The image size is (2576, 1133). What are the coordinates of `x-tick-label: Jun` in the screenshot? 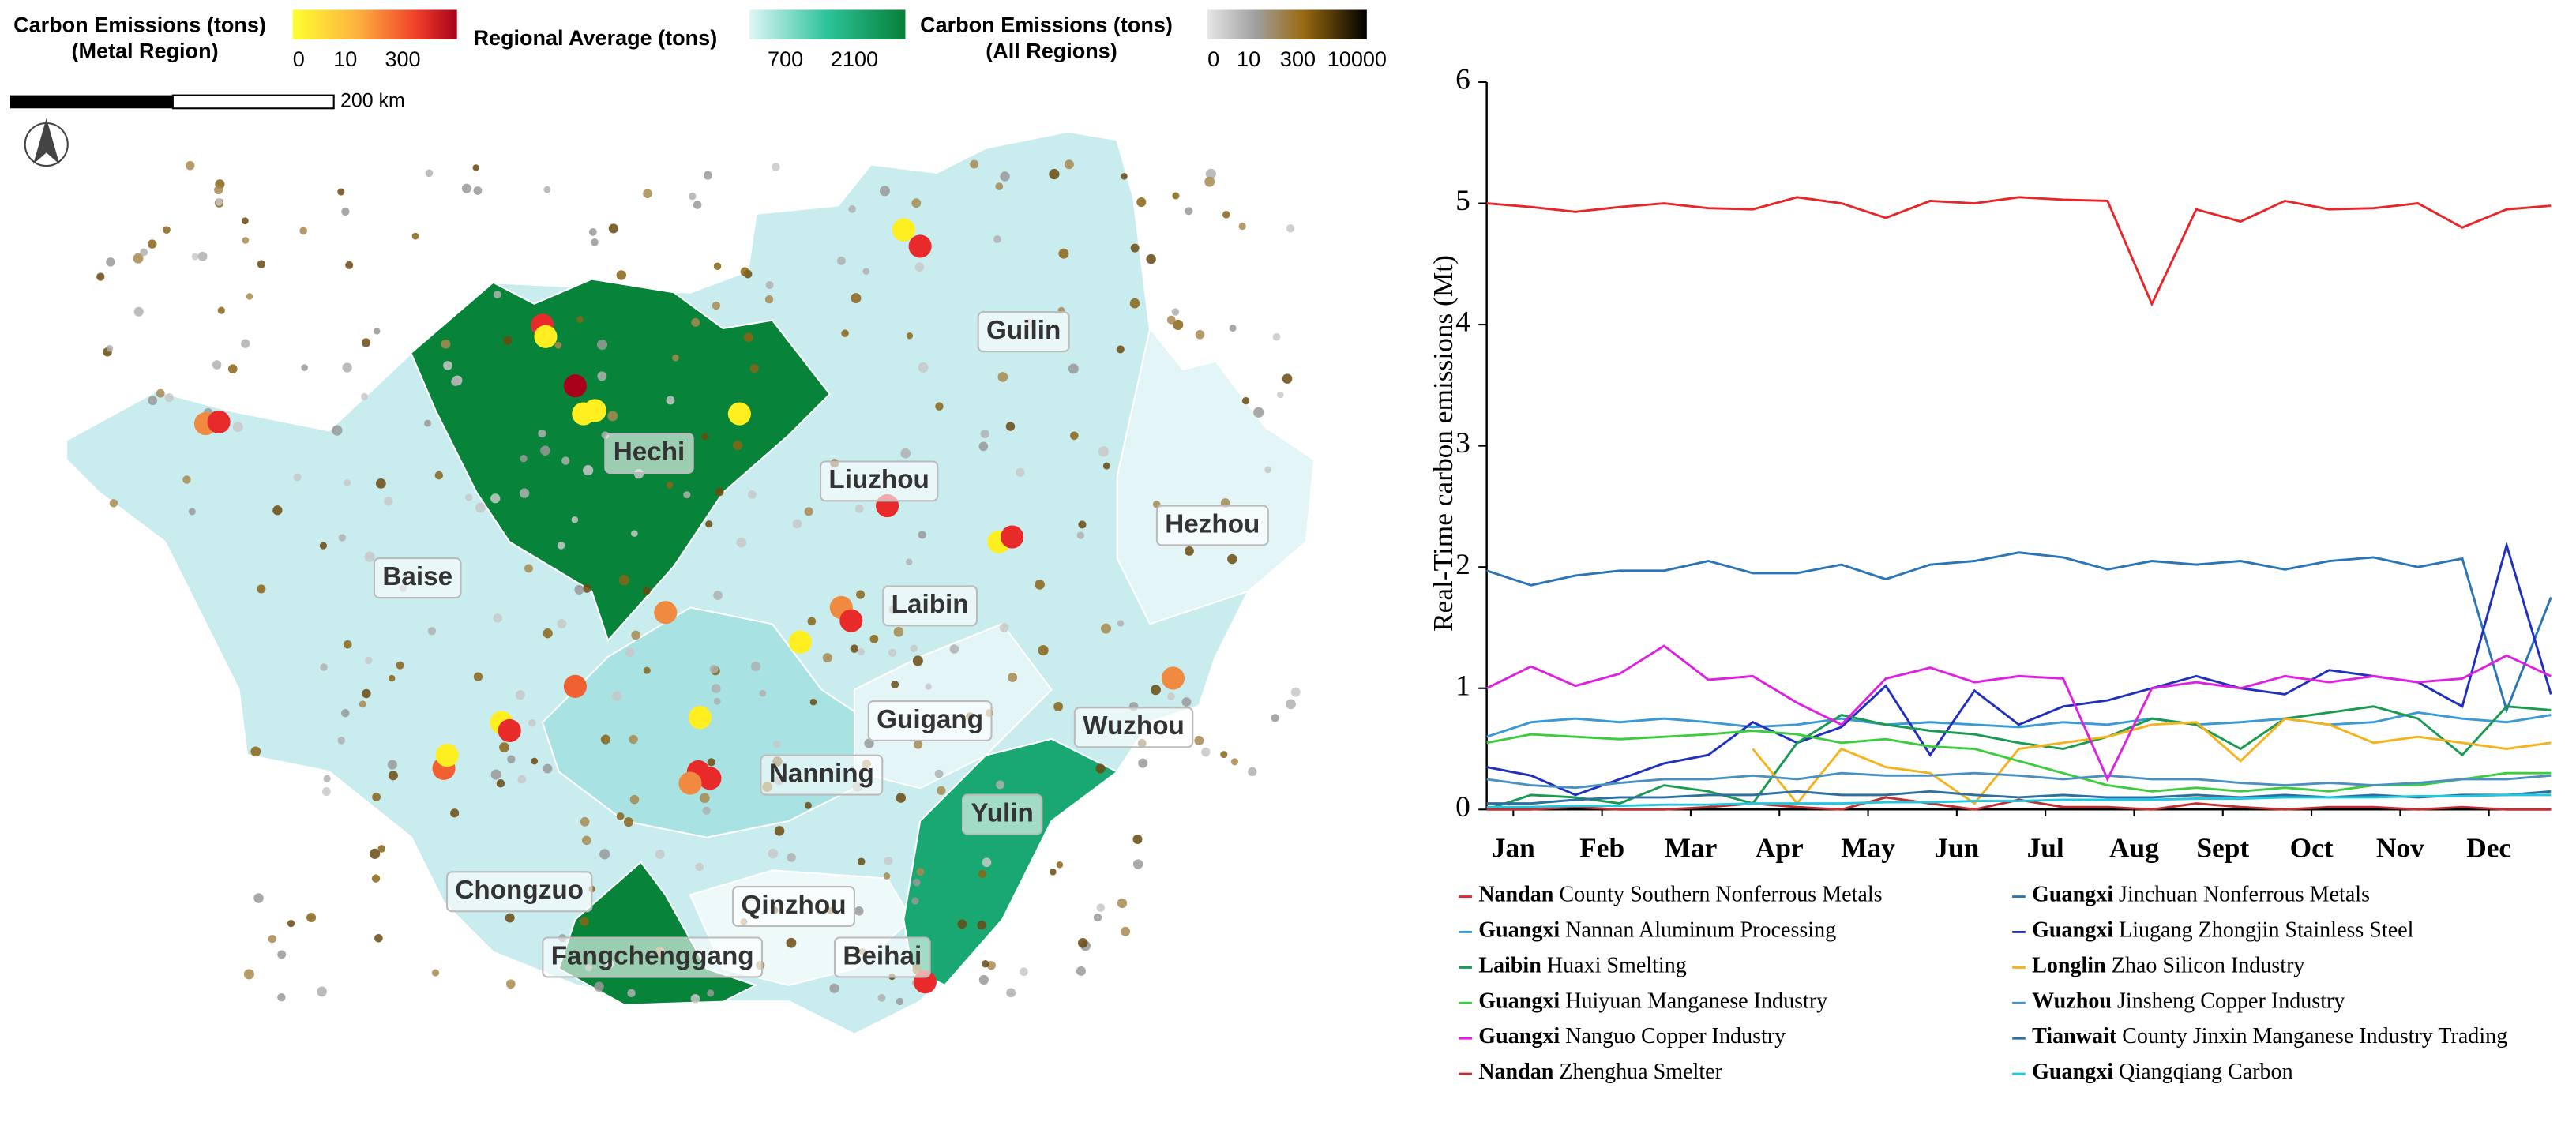 It's located at (1956, 847).